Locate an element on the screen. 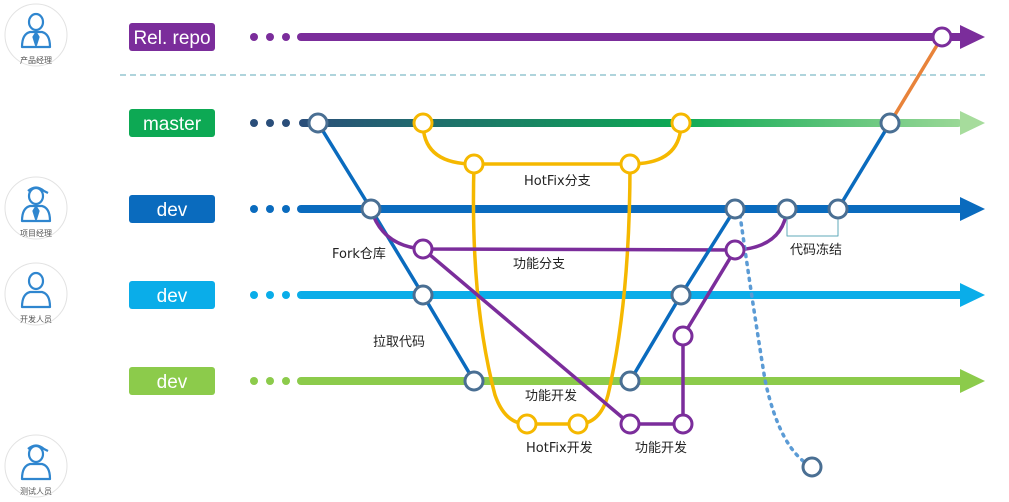 This screenshot has width=1009, height=502. annotation-pull: 拉取代码 is located at coordinates (399, 342).